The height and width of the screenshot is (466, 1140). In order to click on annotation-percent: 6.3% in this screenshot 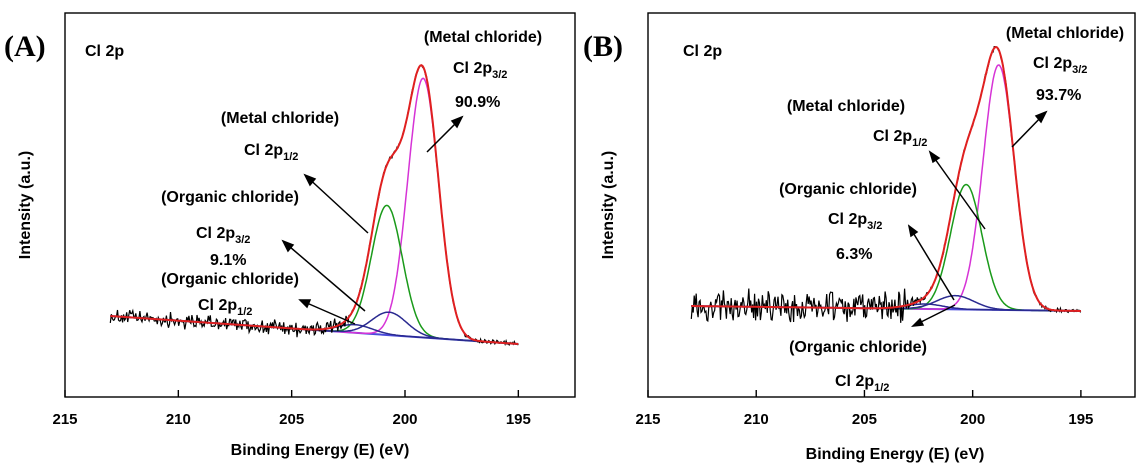, I will do `click(854, 254)`.